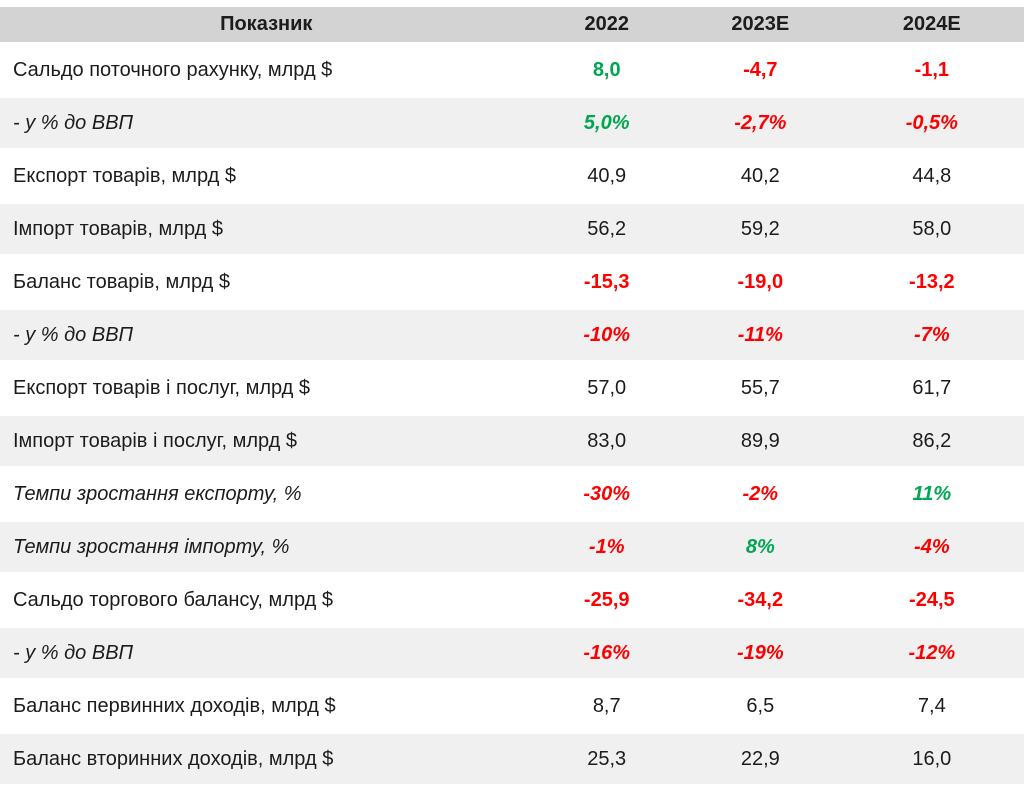 Image resolution: width=1024 pixels, height=791 pixels. What do you see at coordinates (607, 493) in the screenshot?
I see `value-cell: -30%` at bounding box center [607, 493].